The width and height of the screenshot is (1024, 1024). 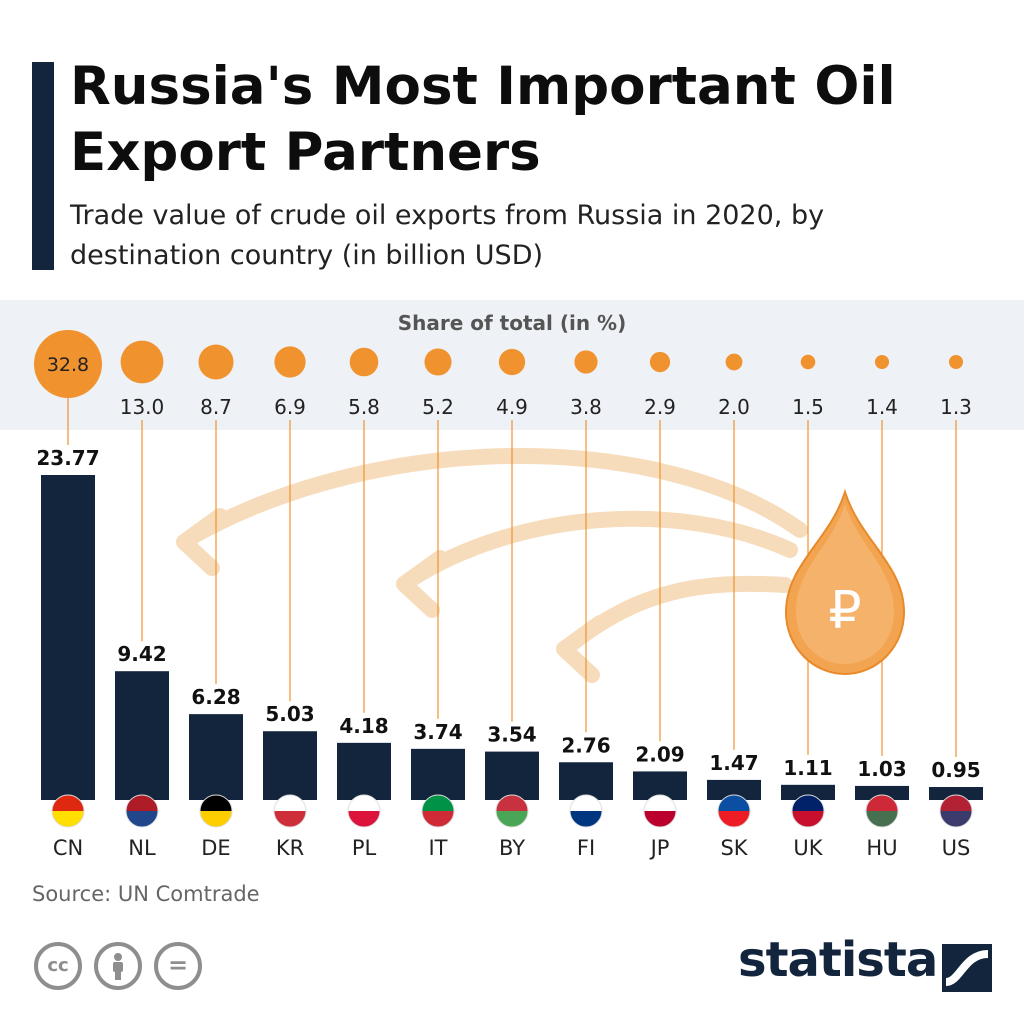 What do you see at coordinates (844, 611) in the screenshot?
I see `ruble-symbol: ₽` at bounding box center [844, 611].